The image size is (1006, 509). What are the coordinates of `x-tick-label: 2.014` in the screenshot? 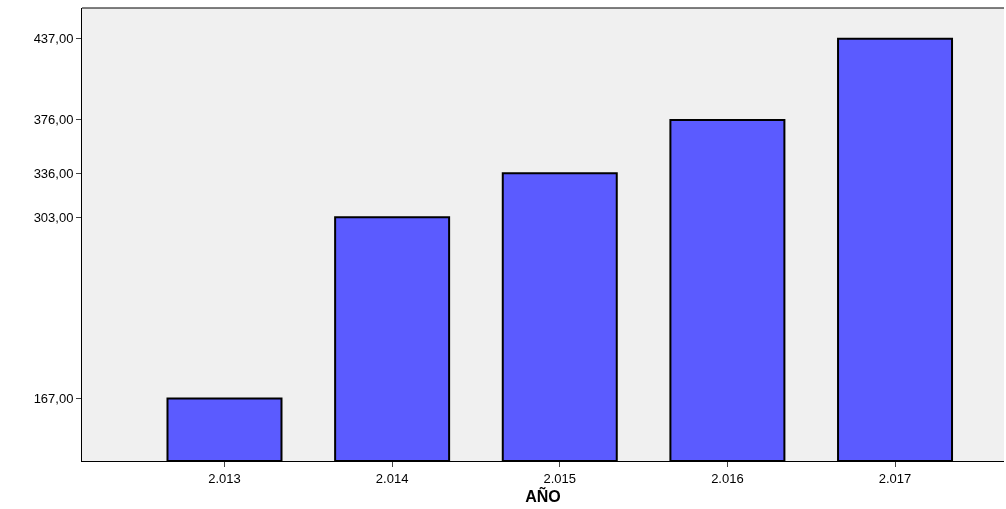 It's located at (392, 478).